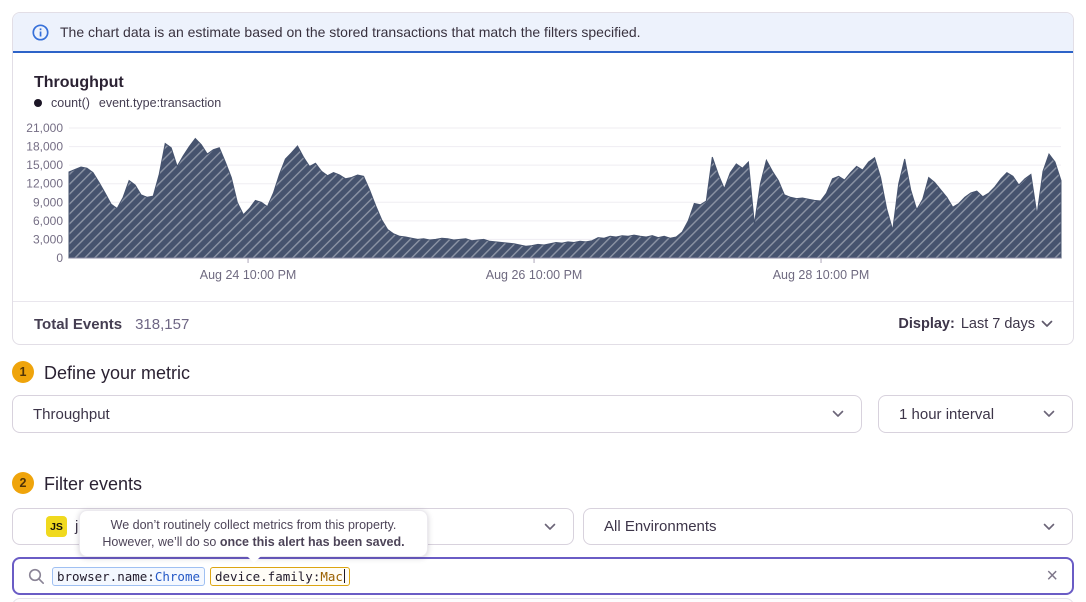 This screenshot has width=1086, height=602. What do you see at coordinates (947, 414) in the screenshot?
I see `interval-select-value: 1 hour interval` at bounding box center [947, 414].